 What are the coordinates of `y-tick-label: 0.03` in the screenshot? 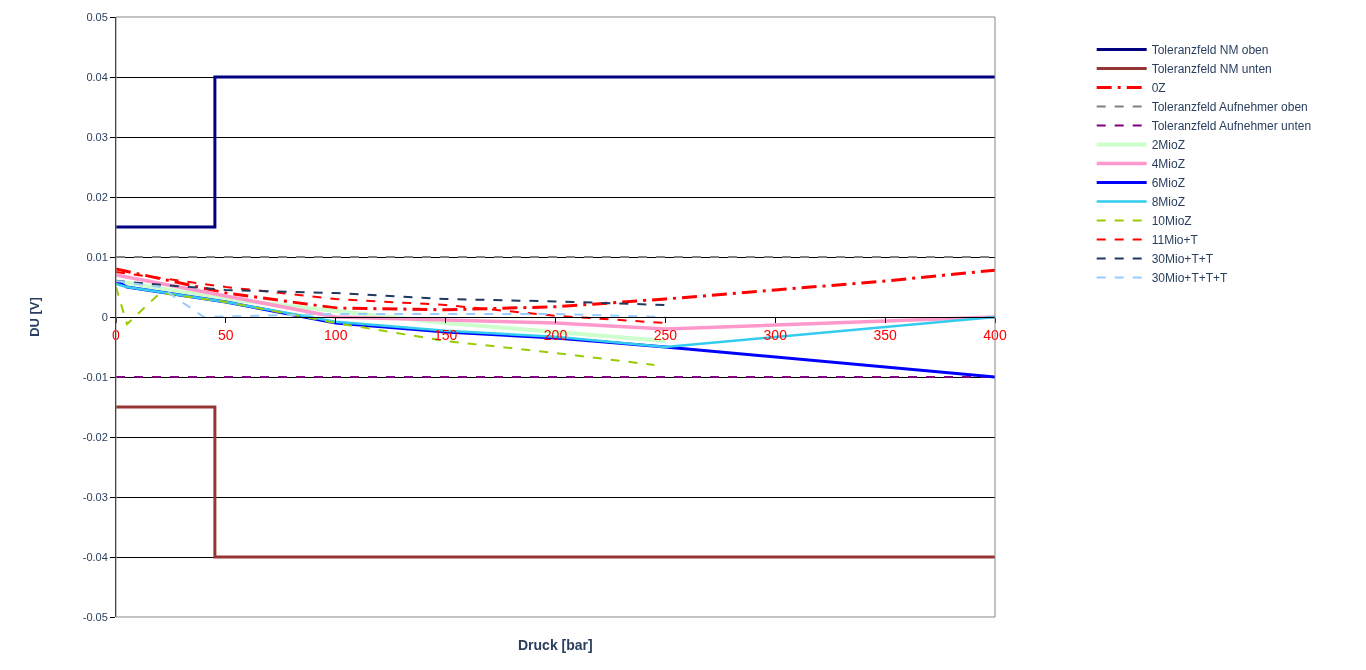 It's located at (97, 136).